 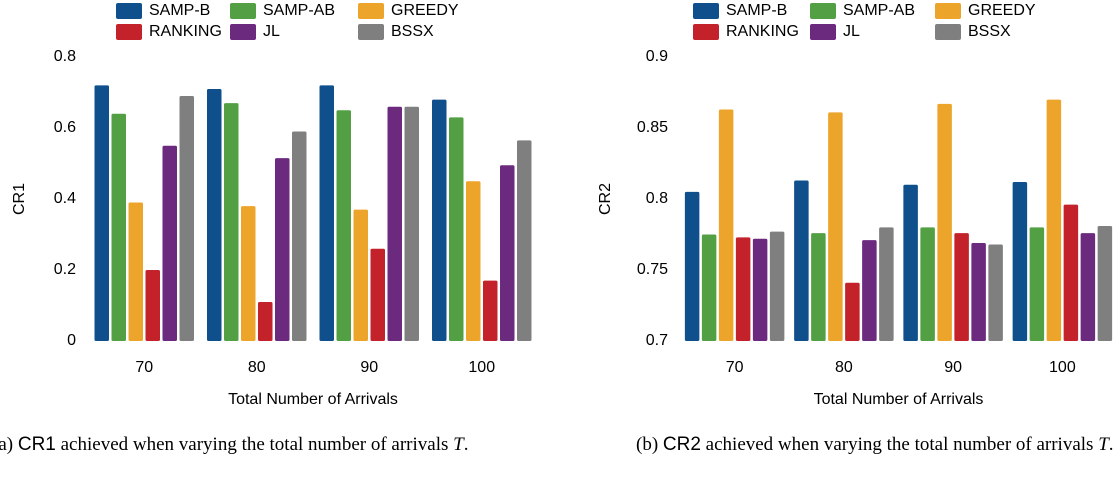 What do you see at coordinates (65, 127) in the screenshot?
I see `y-tick-label: 0.6` at bounding box center [65, 127].